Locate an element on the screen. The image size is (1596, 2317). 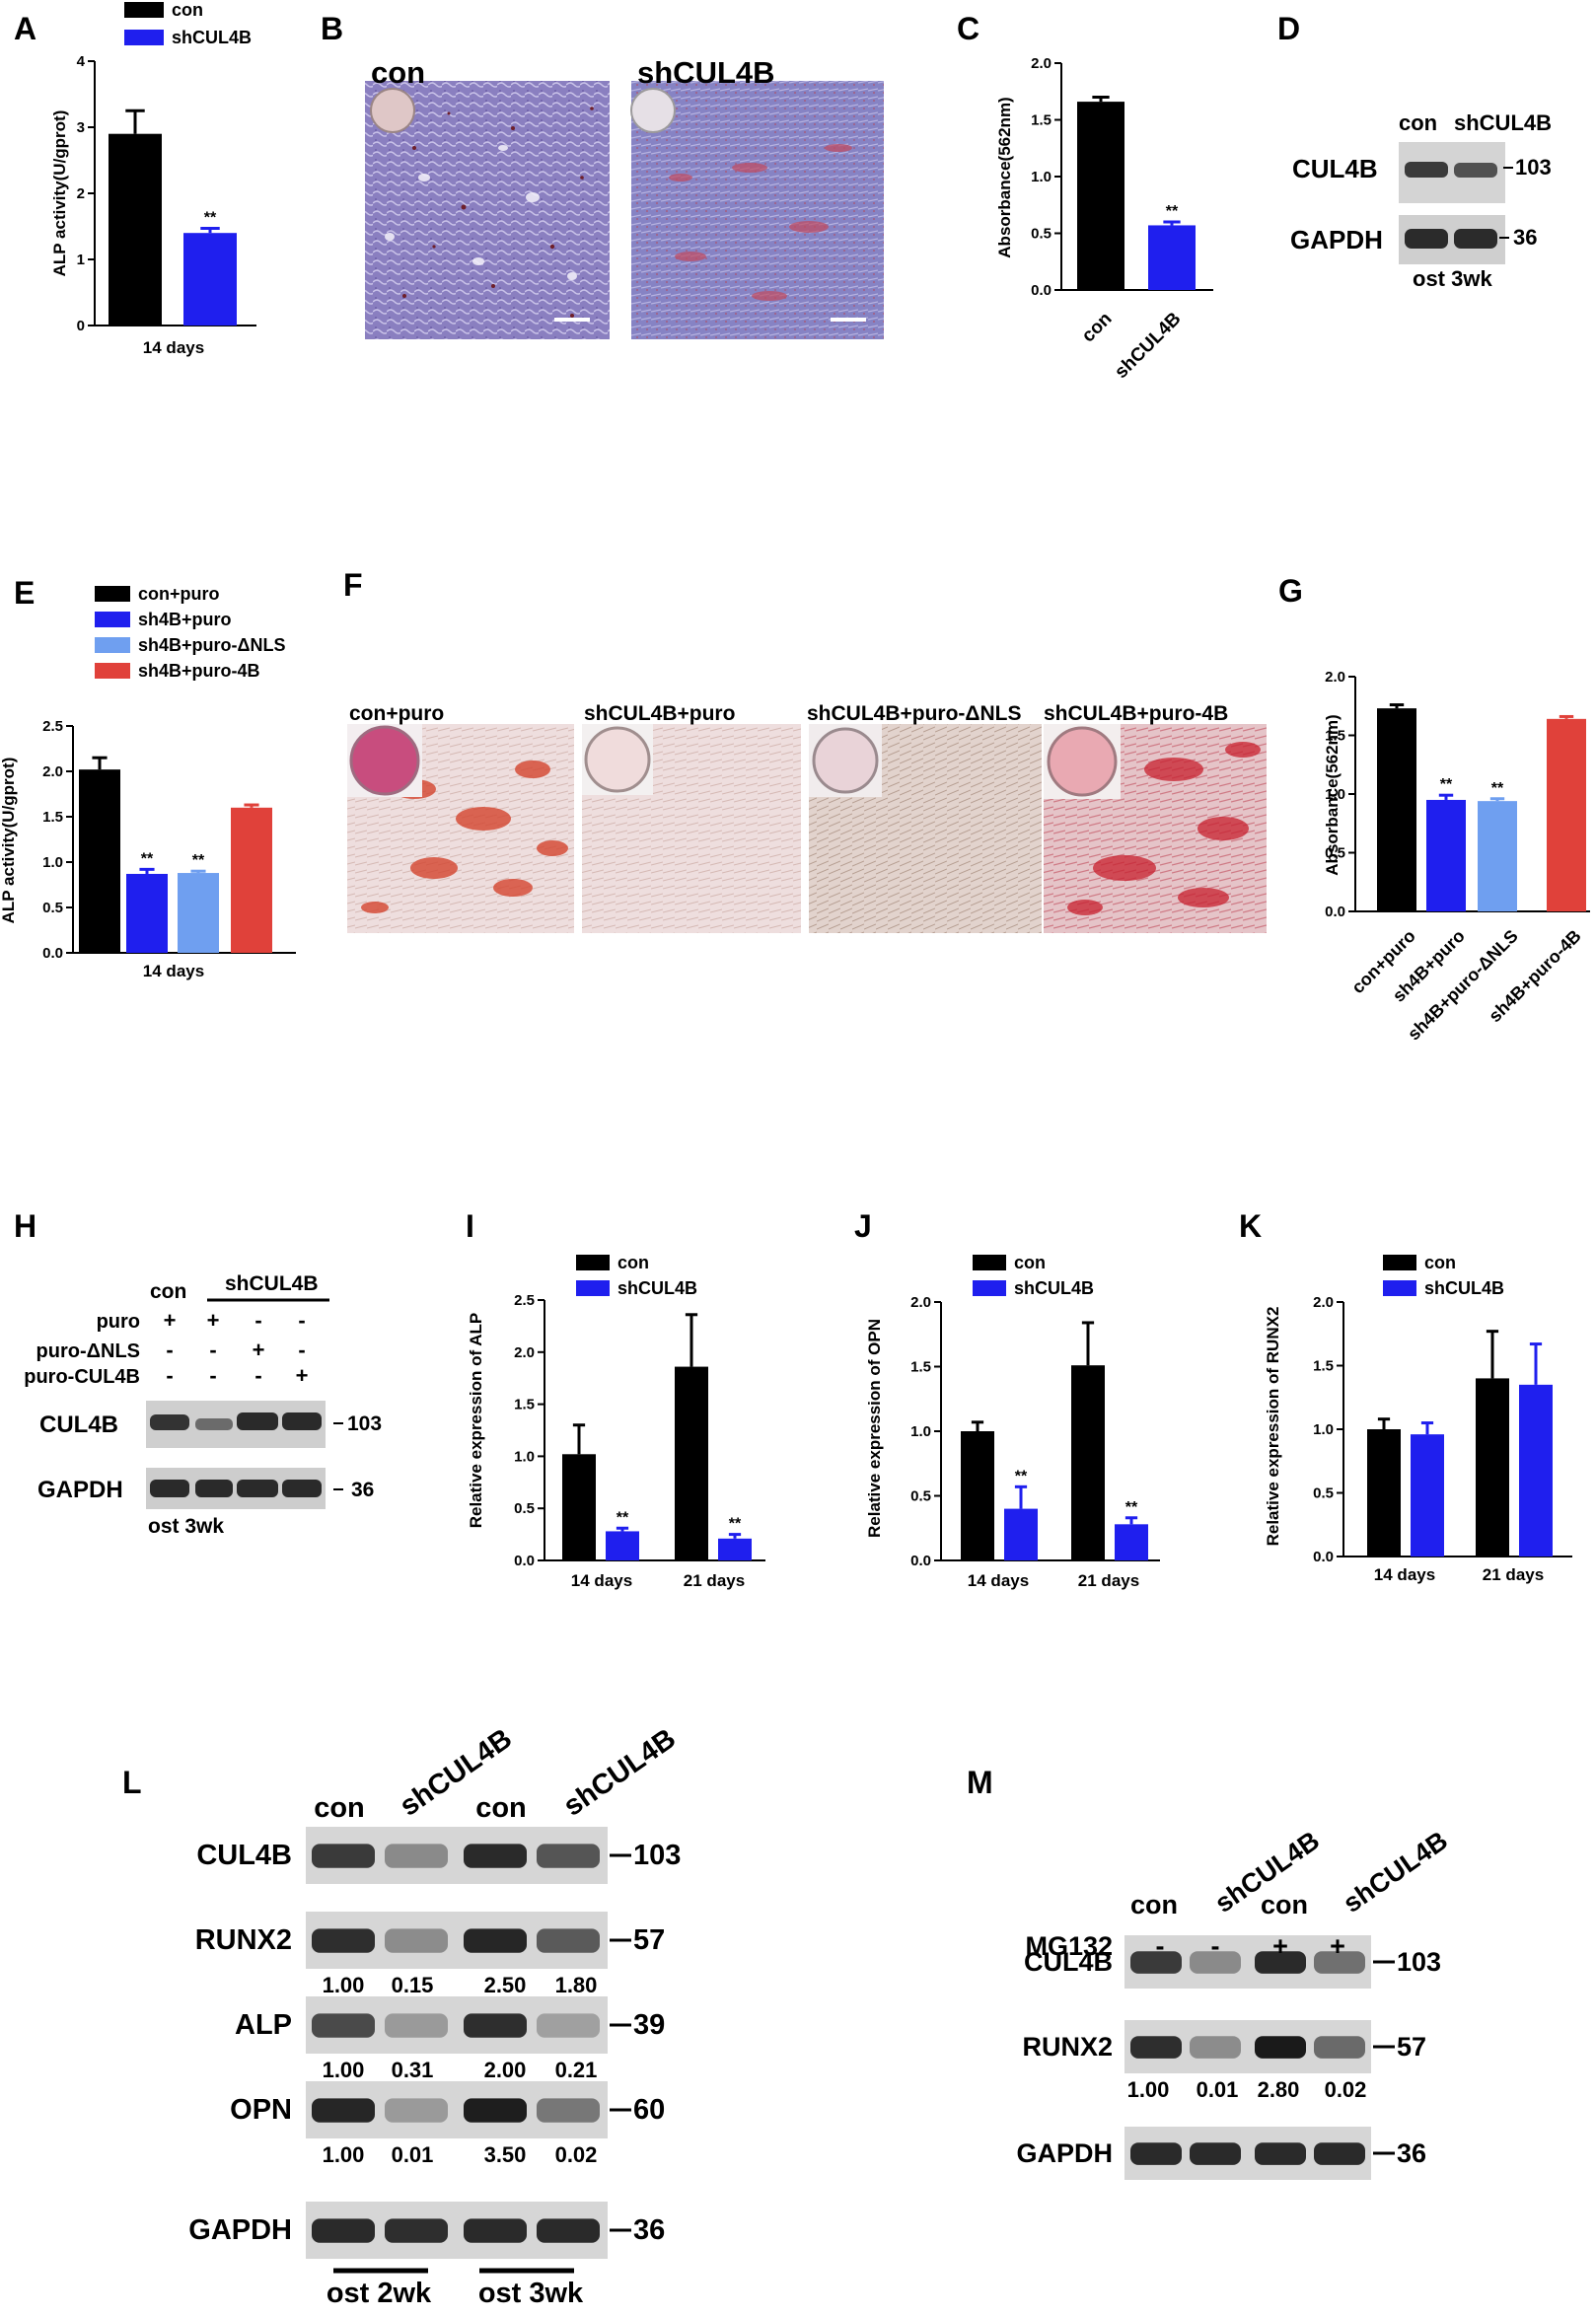
condition-label: puro-CUL4B is located at coordinates (82, 1377).